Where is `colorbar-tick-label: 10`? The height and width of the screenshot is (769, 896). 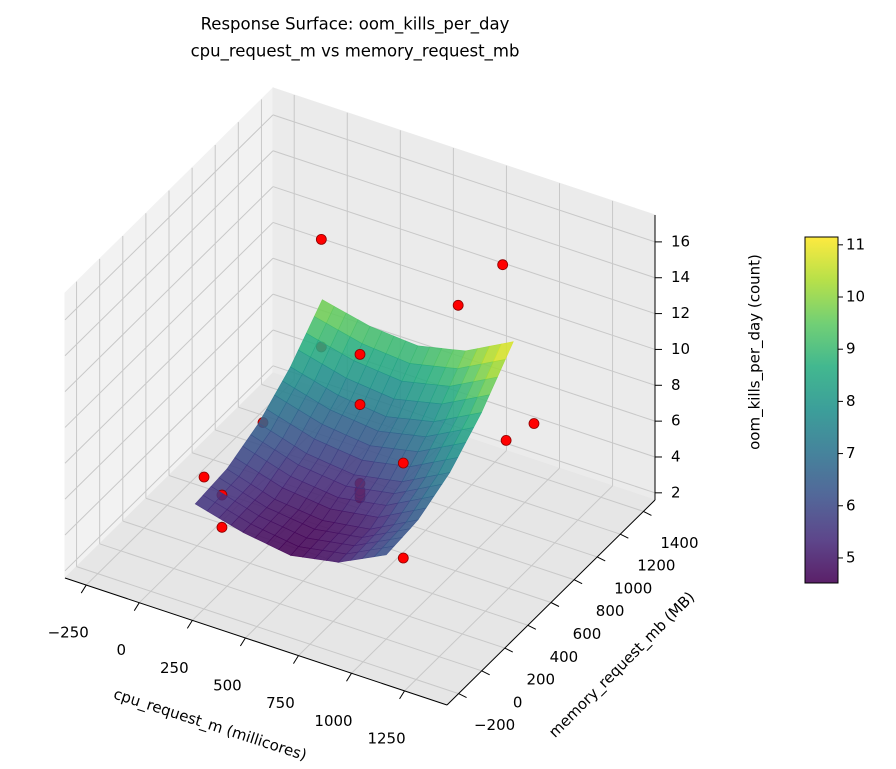
colorbar-tick-label: 10 is located at coordinates (855, 297).